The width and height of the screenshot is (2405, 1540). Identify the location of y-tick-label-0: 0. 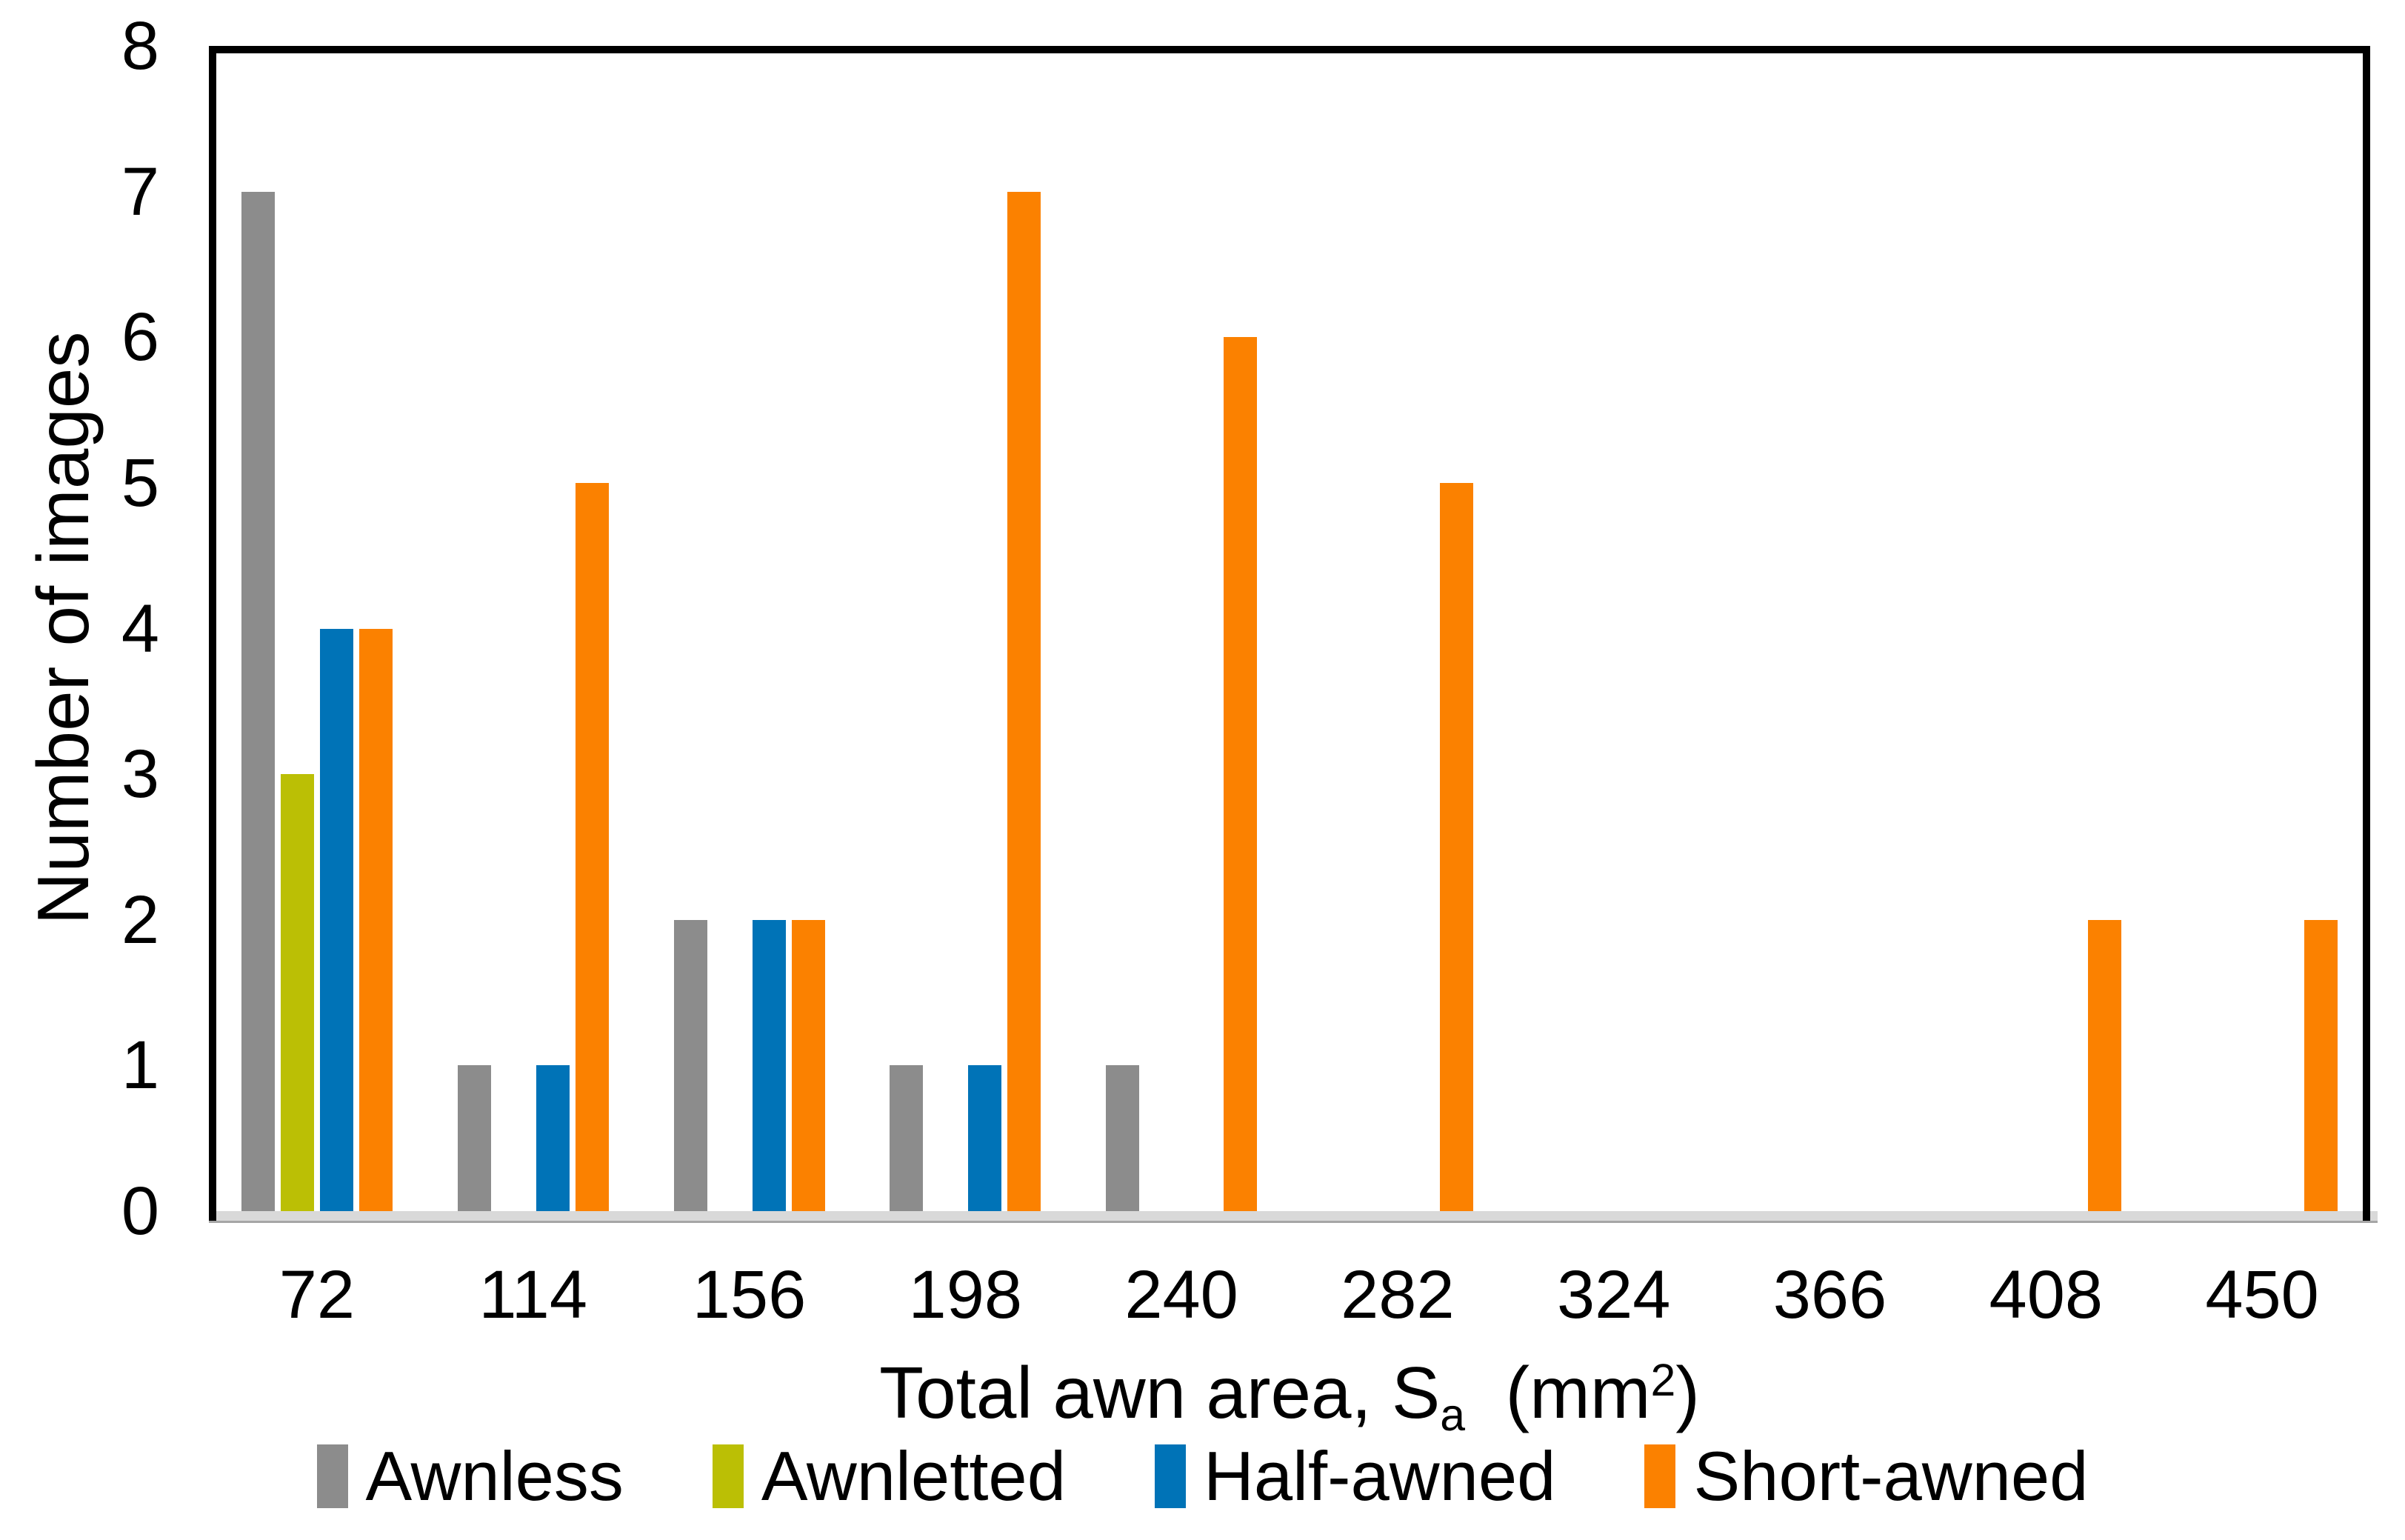
(140, 1211).